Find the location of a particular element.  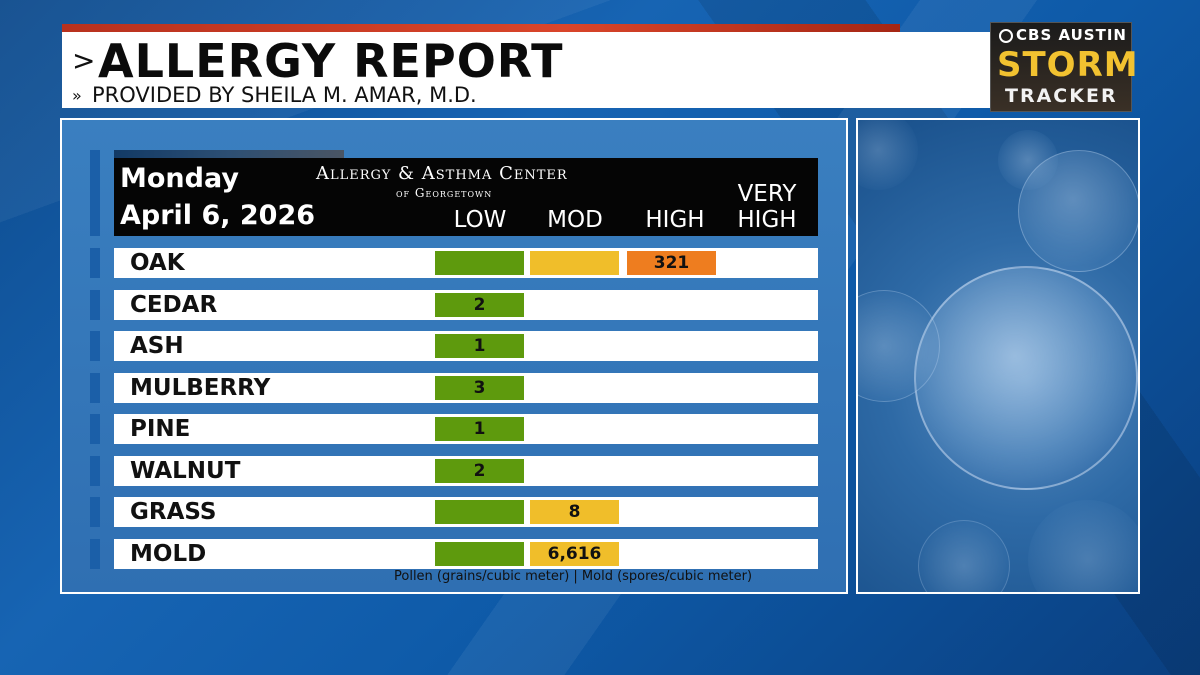

level-very-high-line2: HIGH is located at coordinates (767, 220).